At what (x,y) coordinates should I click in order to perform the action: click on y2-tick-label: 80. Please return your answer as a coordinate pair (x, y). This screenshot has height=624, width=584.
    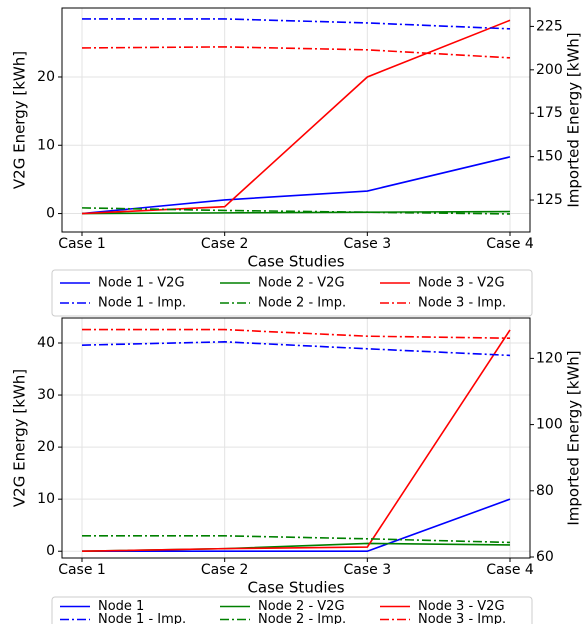
    Looking at the image, I should click on (545, 491).